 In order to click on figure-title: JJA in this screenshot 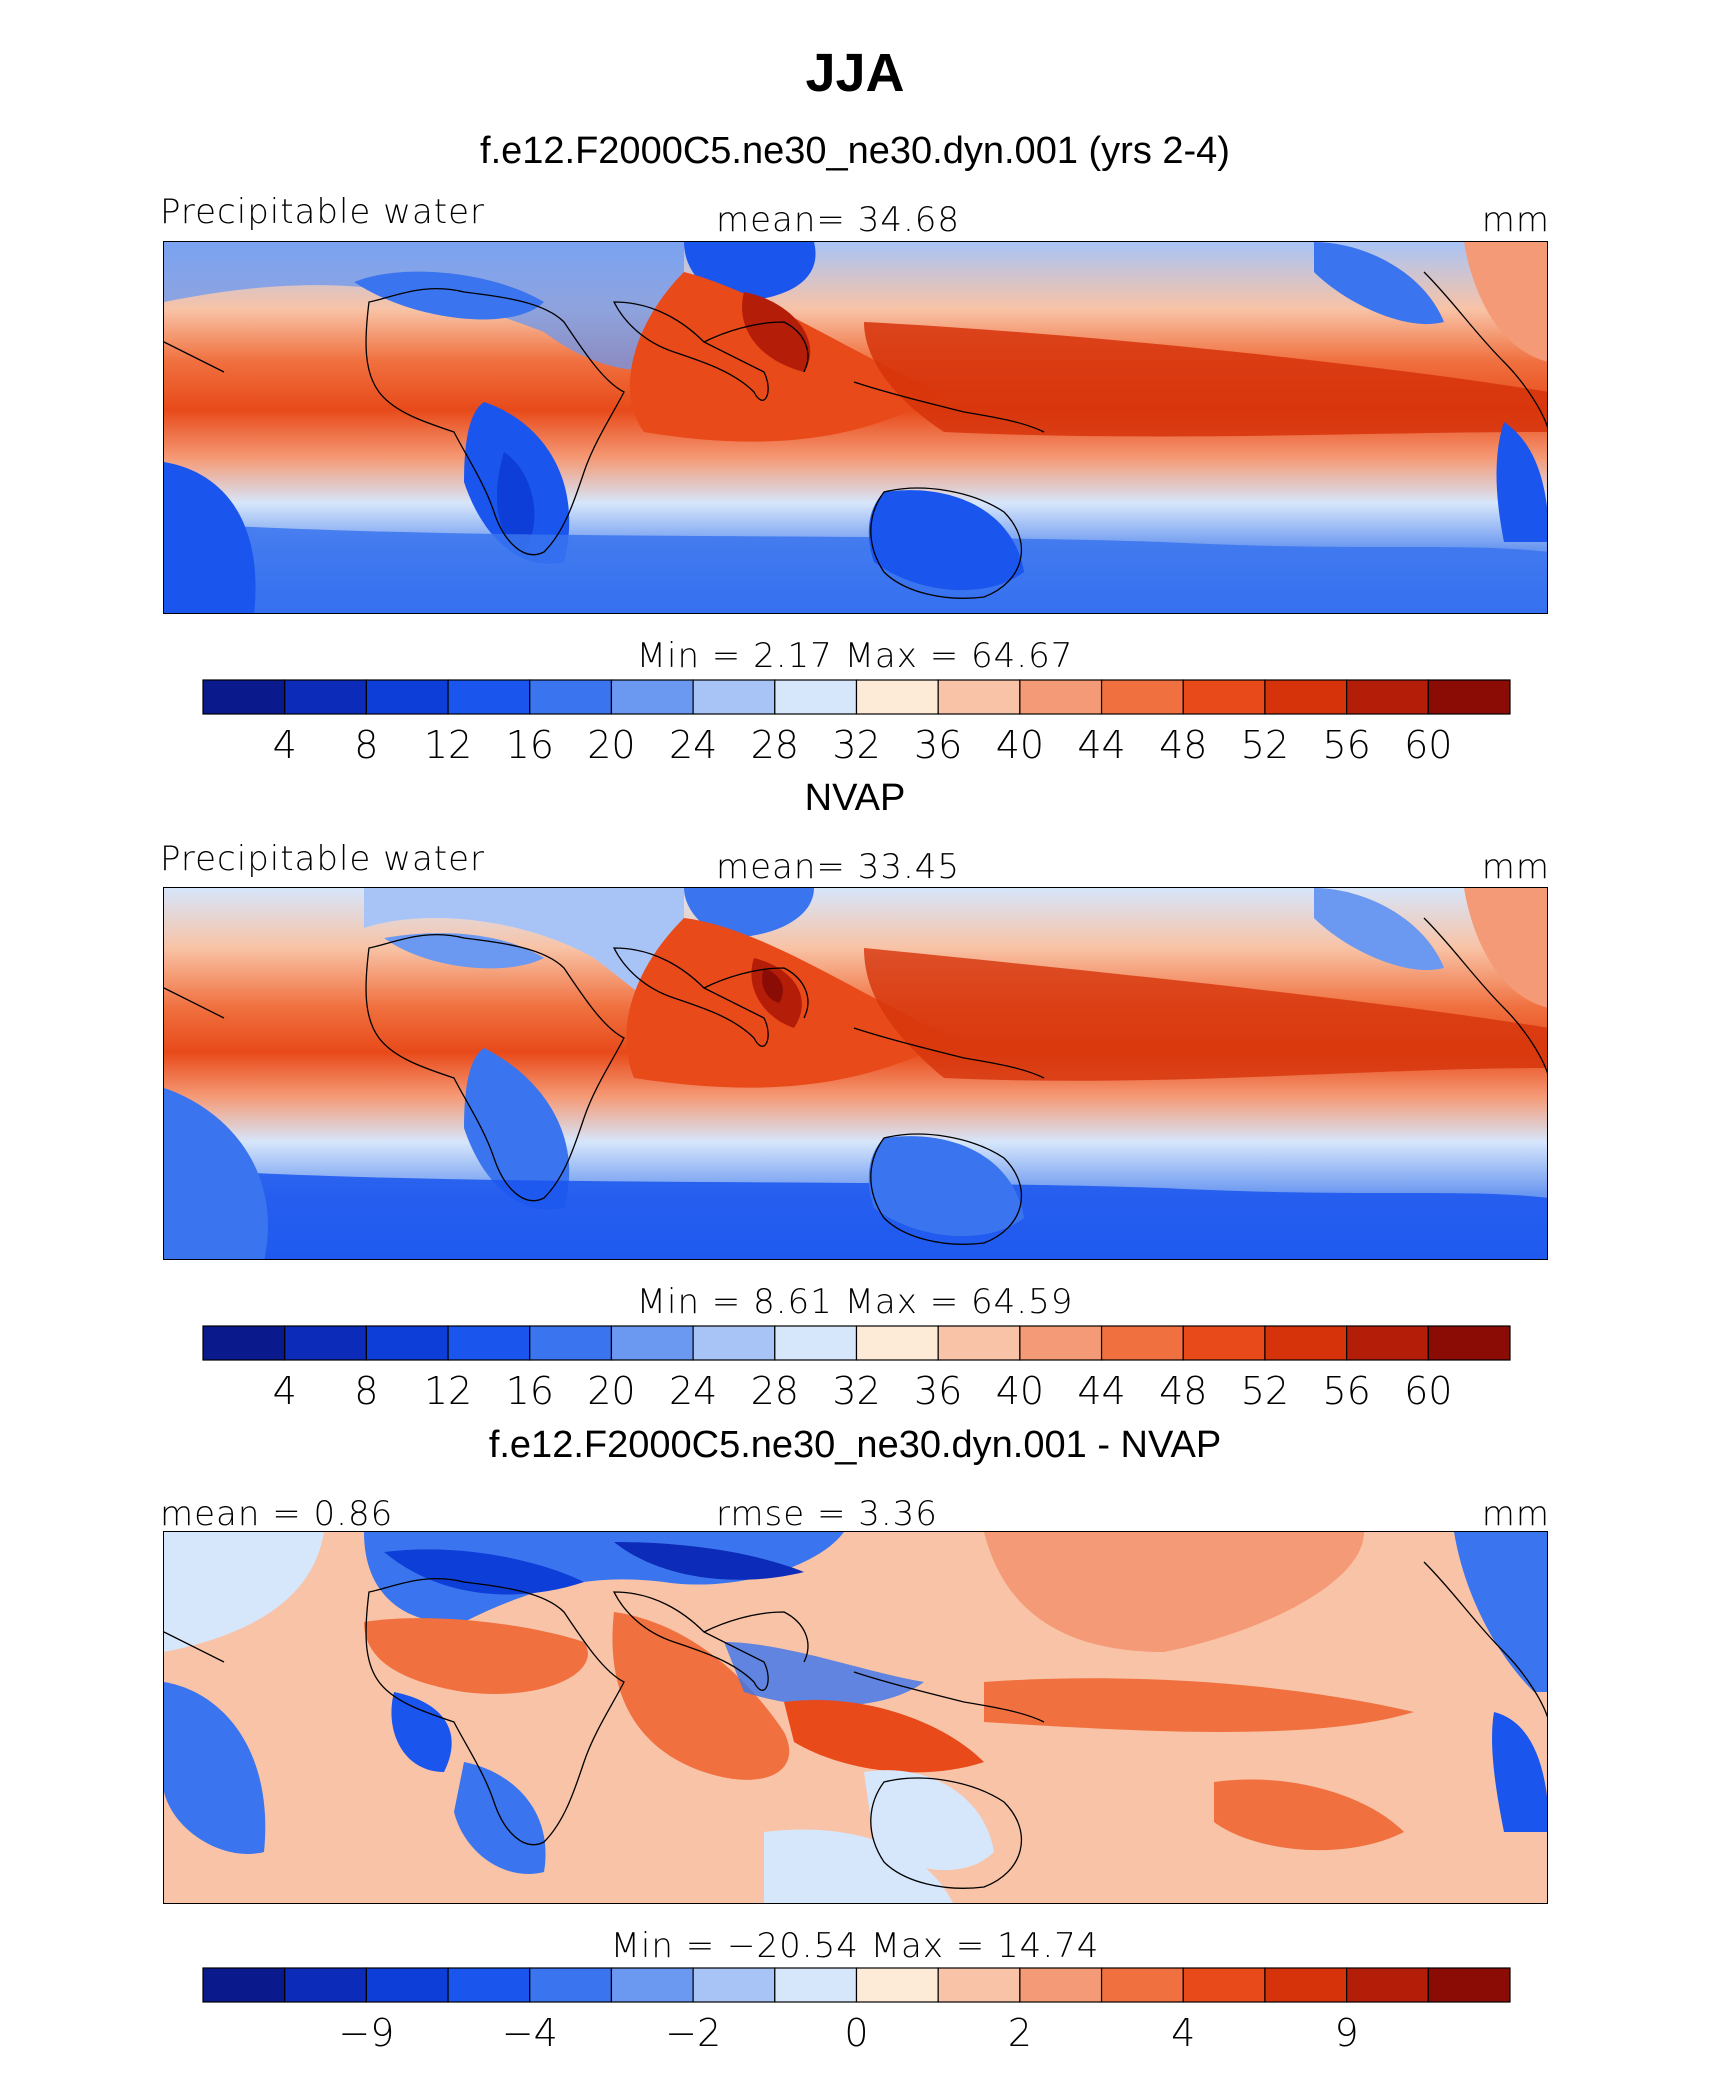, I will do `click(855, 73)`.